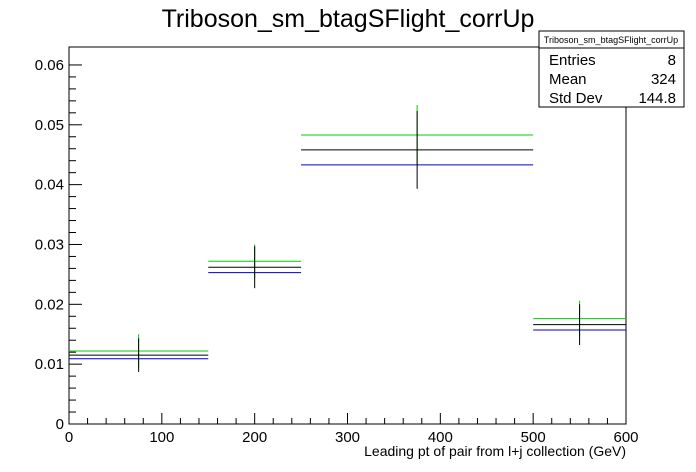  Describe the element at coordinates (69, 437) in the screenshot. I see `x-tick-label: 0` at that location.